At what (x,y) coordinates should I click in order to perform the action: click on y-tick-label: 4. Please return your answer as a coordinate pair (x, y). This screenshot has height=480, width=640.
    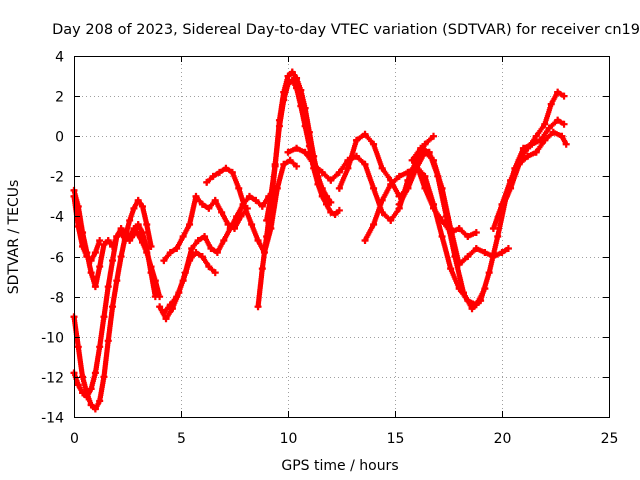
    Looking at the image, I should click on (59, 58).